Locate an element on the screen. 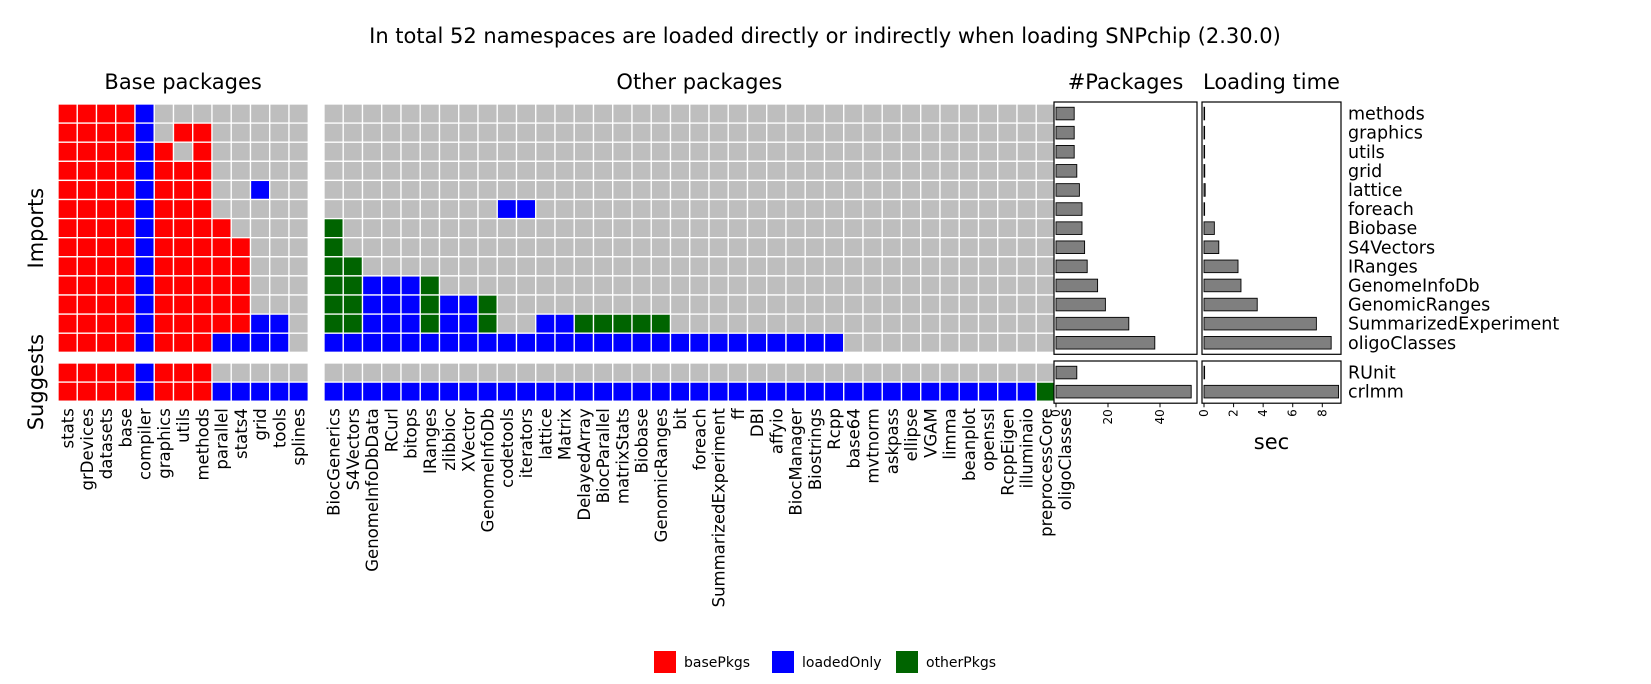 This screenshot has height=684, width=1651. row-label: RUnit is located at coordinates (1372, 374).